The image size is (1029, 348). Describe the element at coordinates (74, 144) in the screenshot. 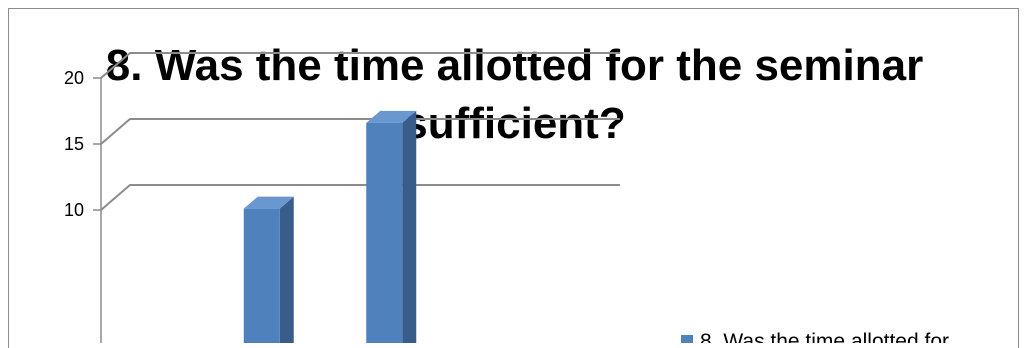

I see `y-tick-label: 15` at that location.